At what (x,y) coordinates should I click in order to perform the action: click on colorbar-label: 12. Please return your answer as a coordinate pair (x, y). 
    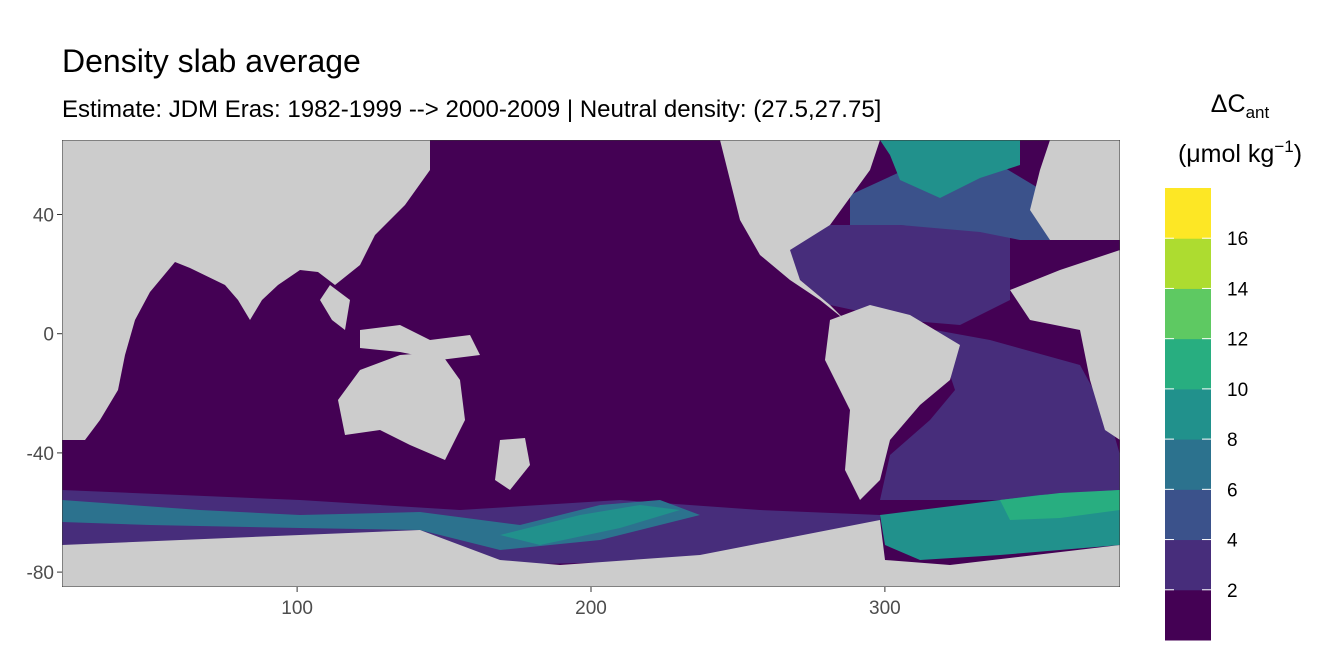
    Looking at the image, I should click on (1237, 340).